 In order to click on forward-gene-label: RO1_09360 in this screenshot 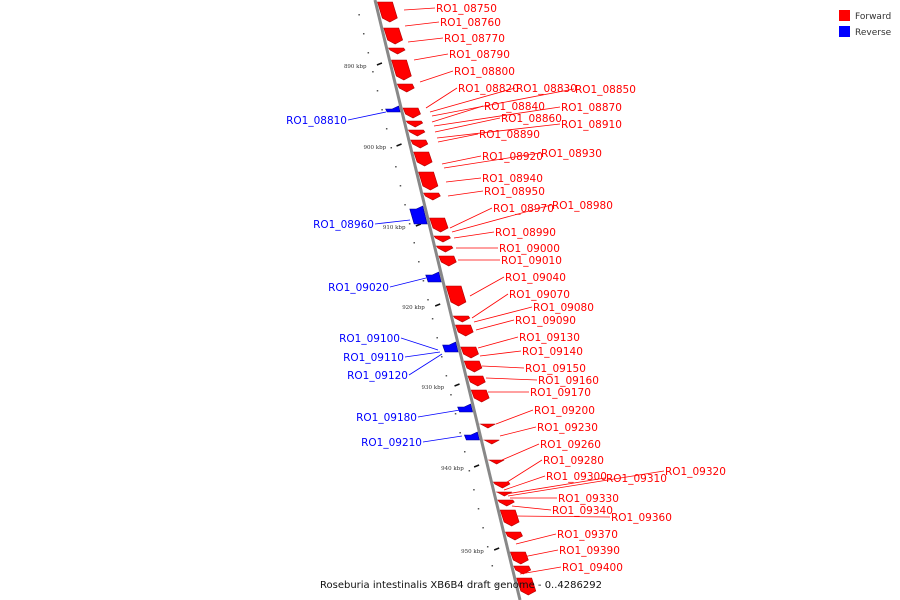, I will do `click(641, 518)`.